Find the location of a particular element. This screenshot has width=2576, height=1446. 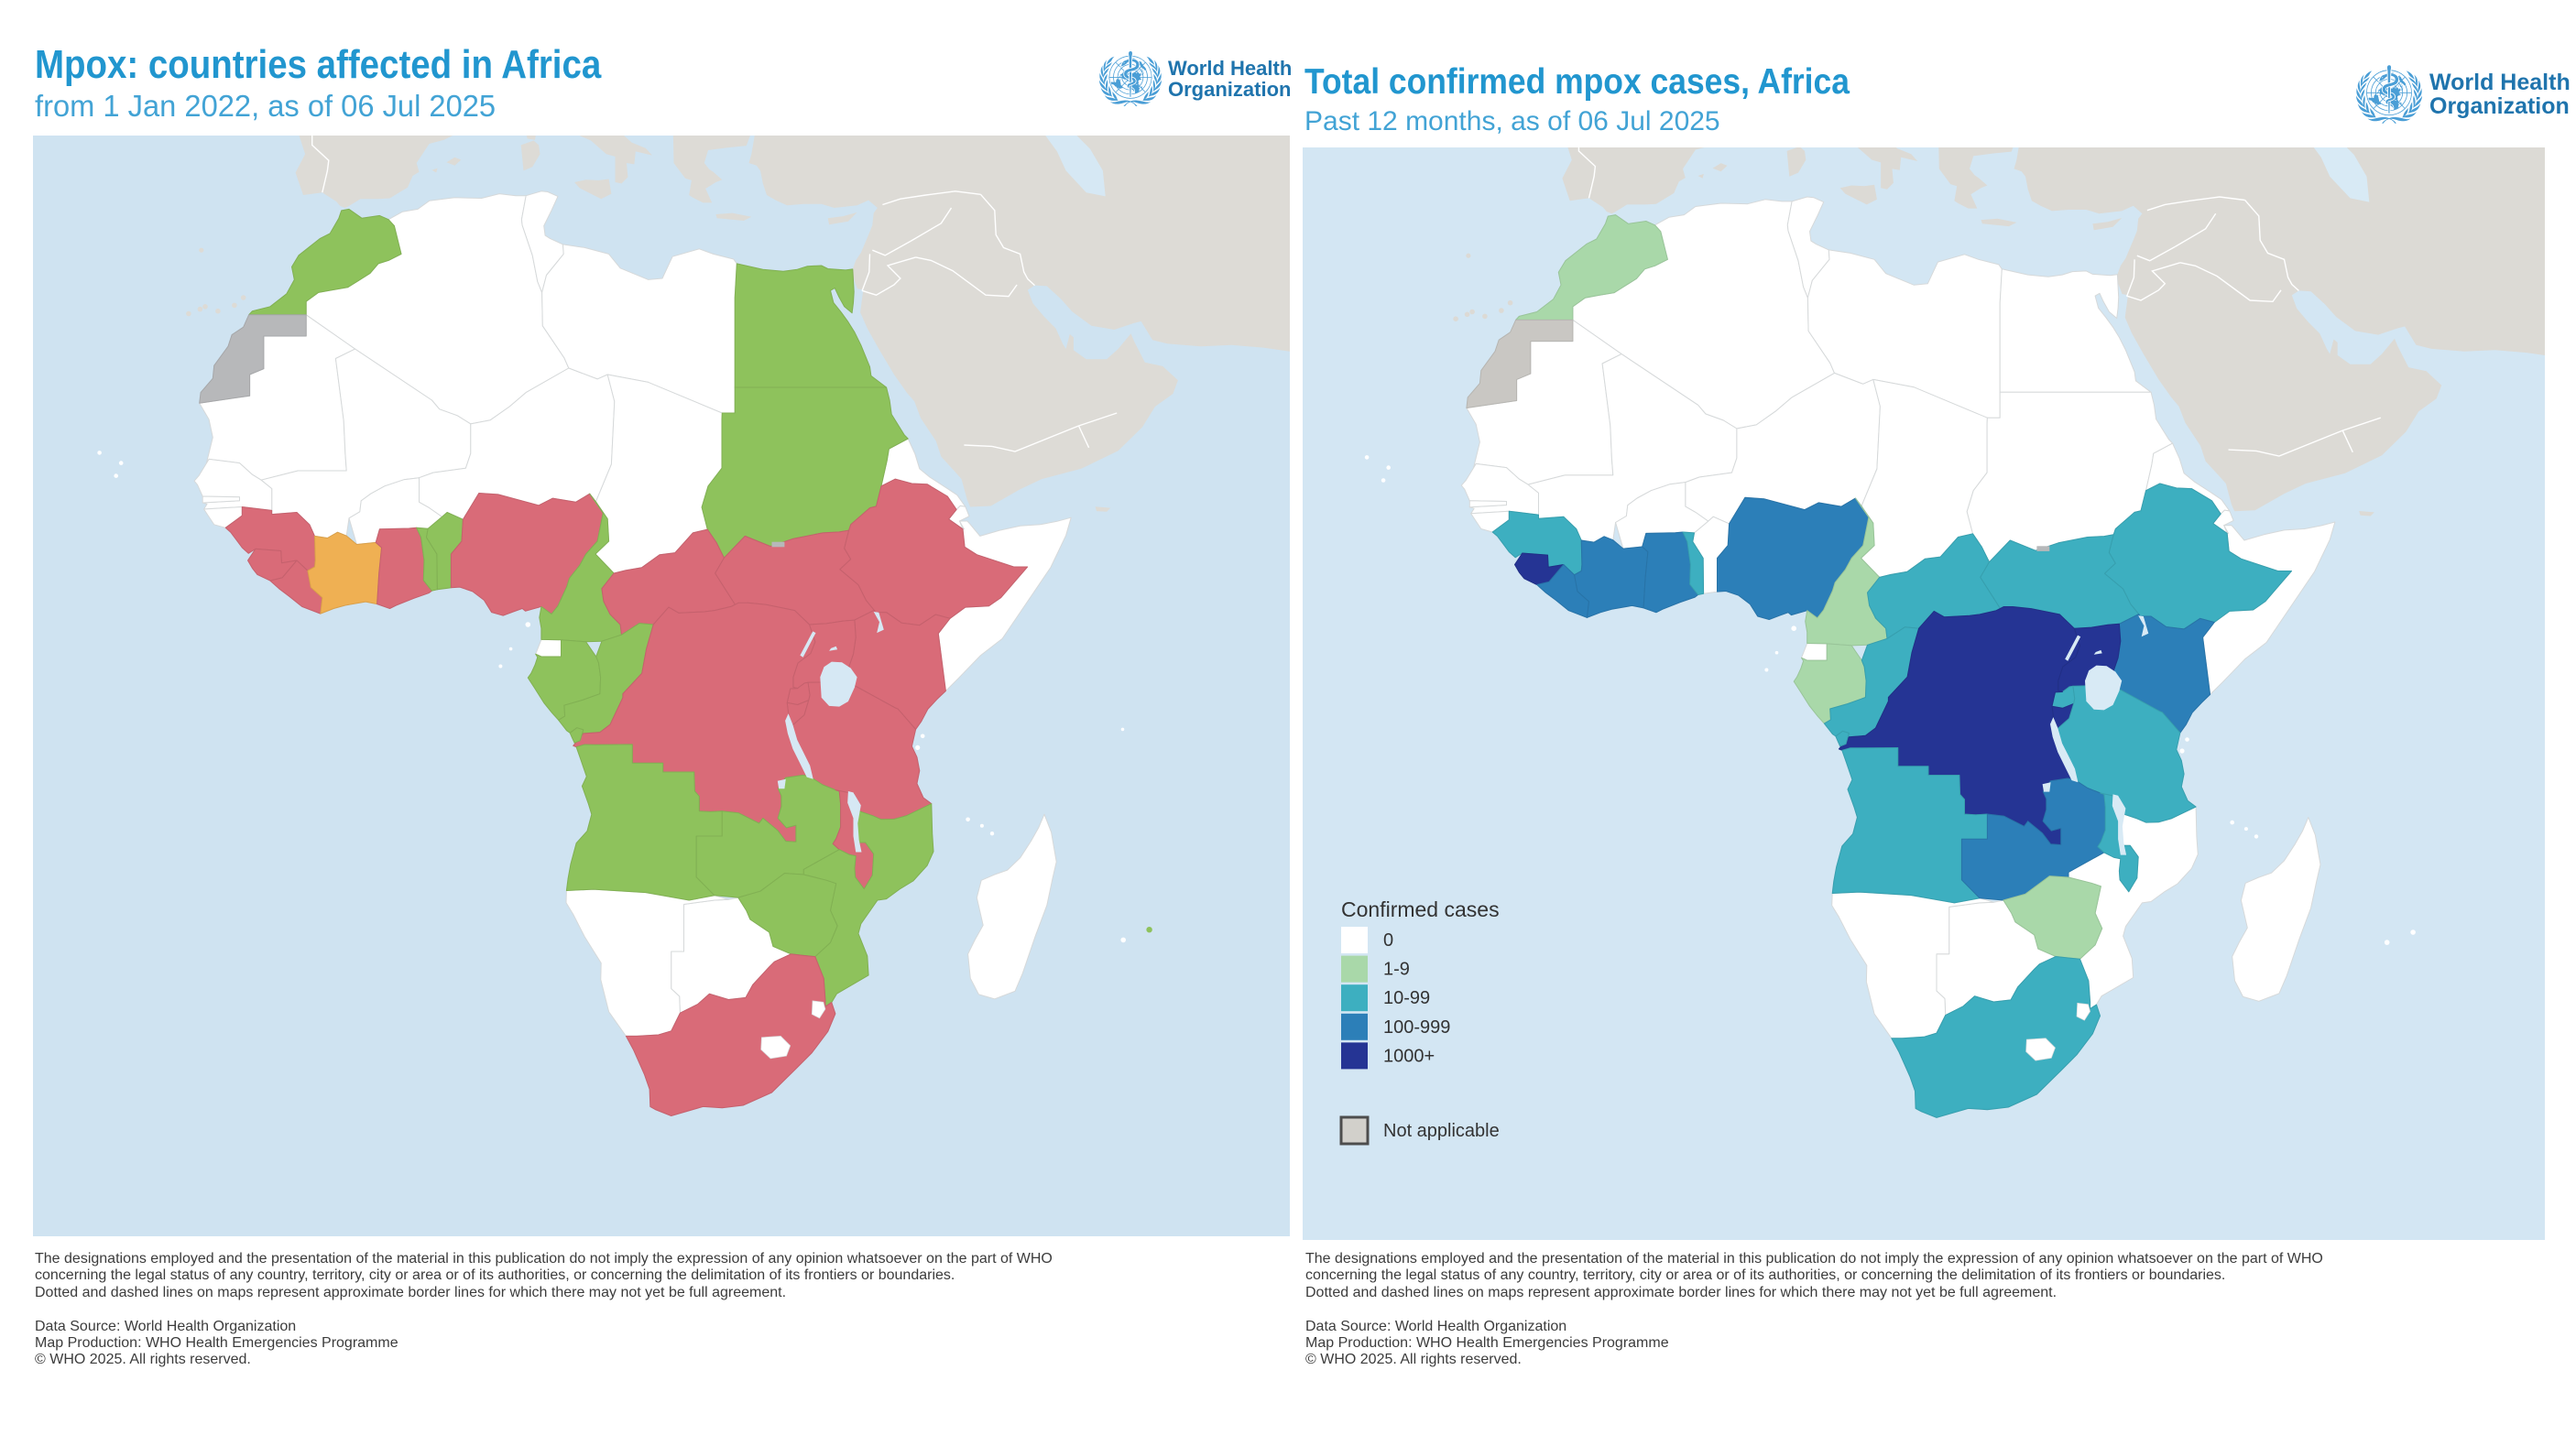

svg-text: 0 is located at coordinates (1388, 940).